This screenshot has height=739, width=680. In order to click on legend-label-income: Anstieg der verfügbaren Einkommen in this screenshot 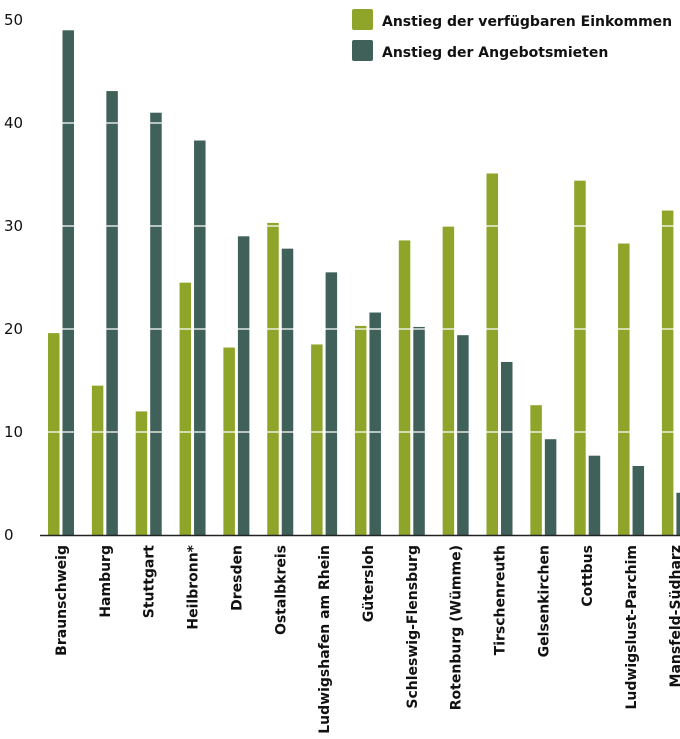, I will do `click(527, 22)`.